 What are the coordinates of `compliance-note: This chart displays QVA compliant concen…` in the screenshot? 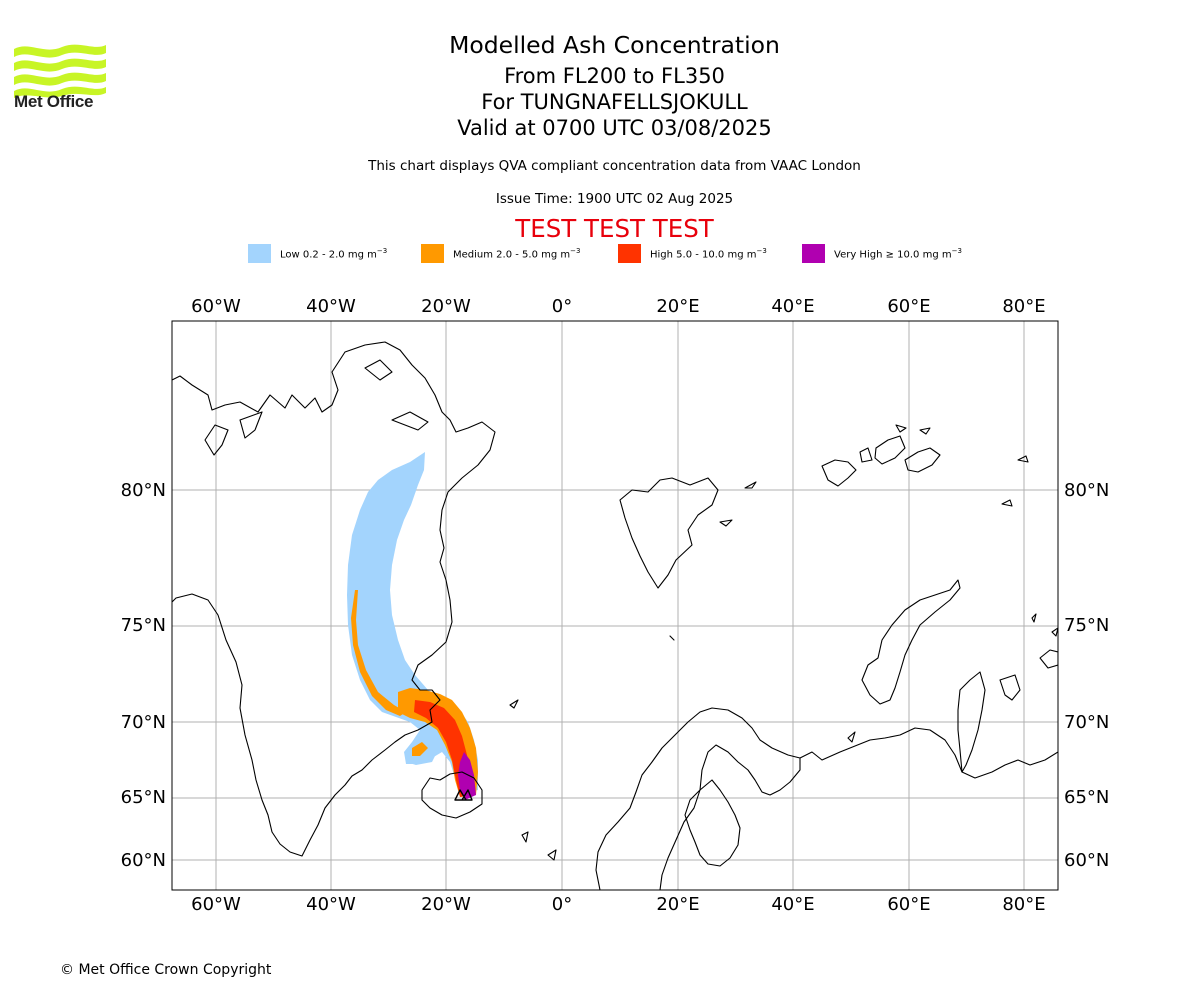 It's located at (614, 166).